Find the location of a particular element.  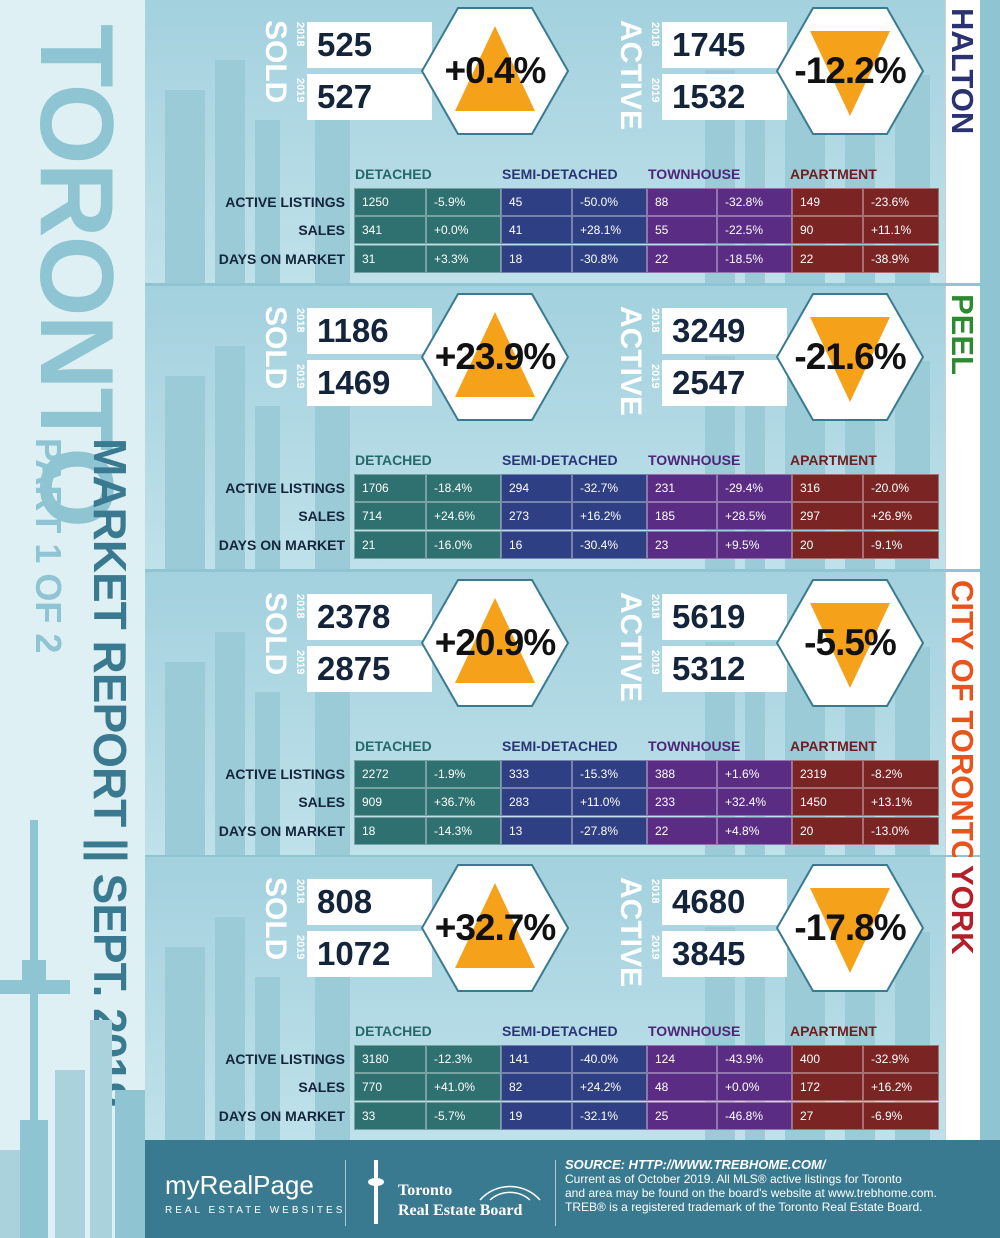

table-value-cell: 45 is located at coordinates (536, 202).